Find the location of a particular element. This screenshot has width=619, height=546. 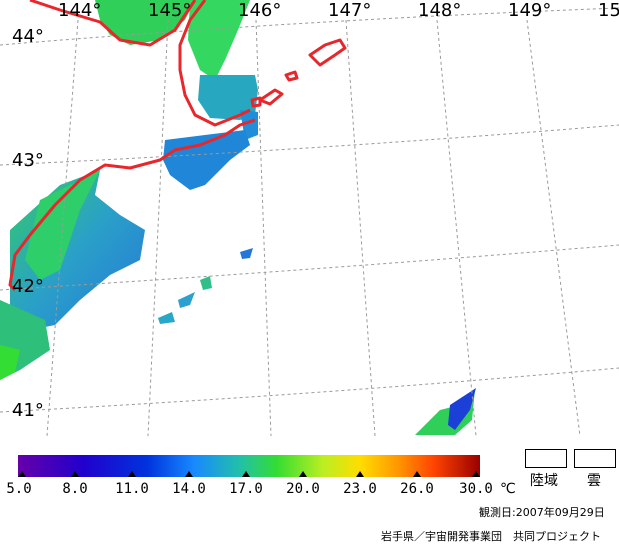

sst-patch-south-east-blue is located at coordinates (462, 409).